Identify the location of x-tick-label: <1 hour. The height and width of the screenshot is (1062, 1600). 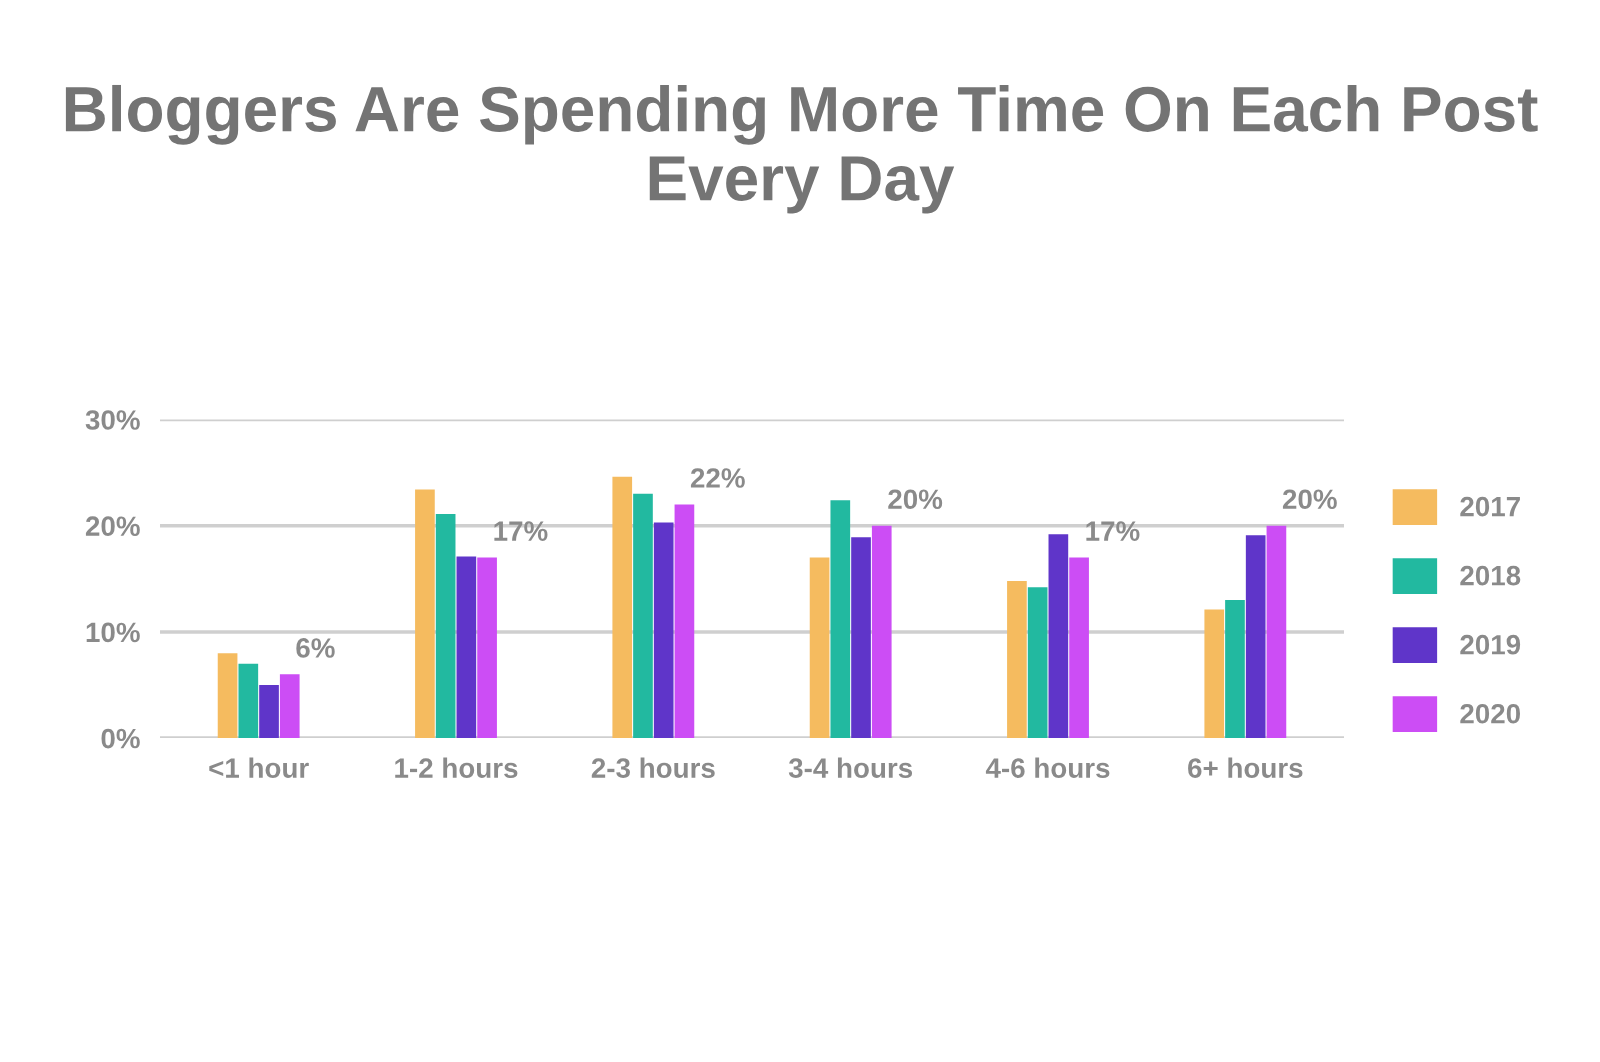
(259, 767).